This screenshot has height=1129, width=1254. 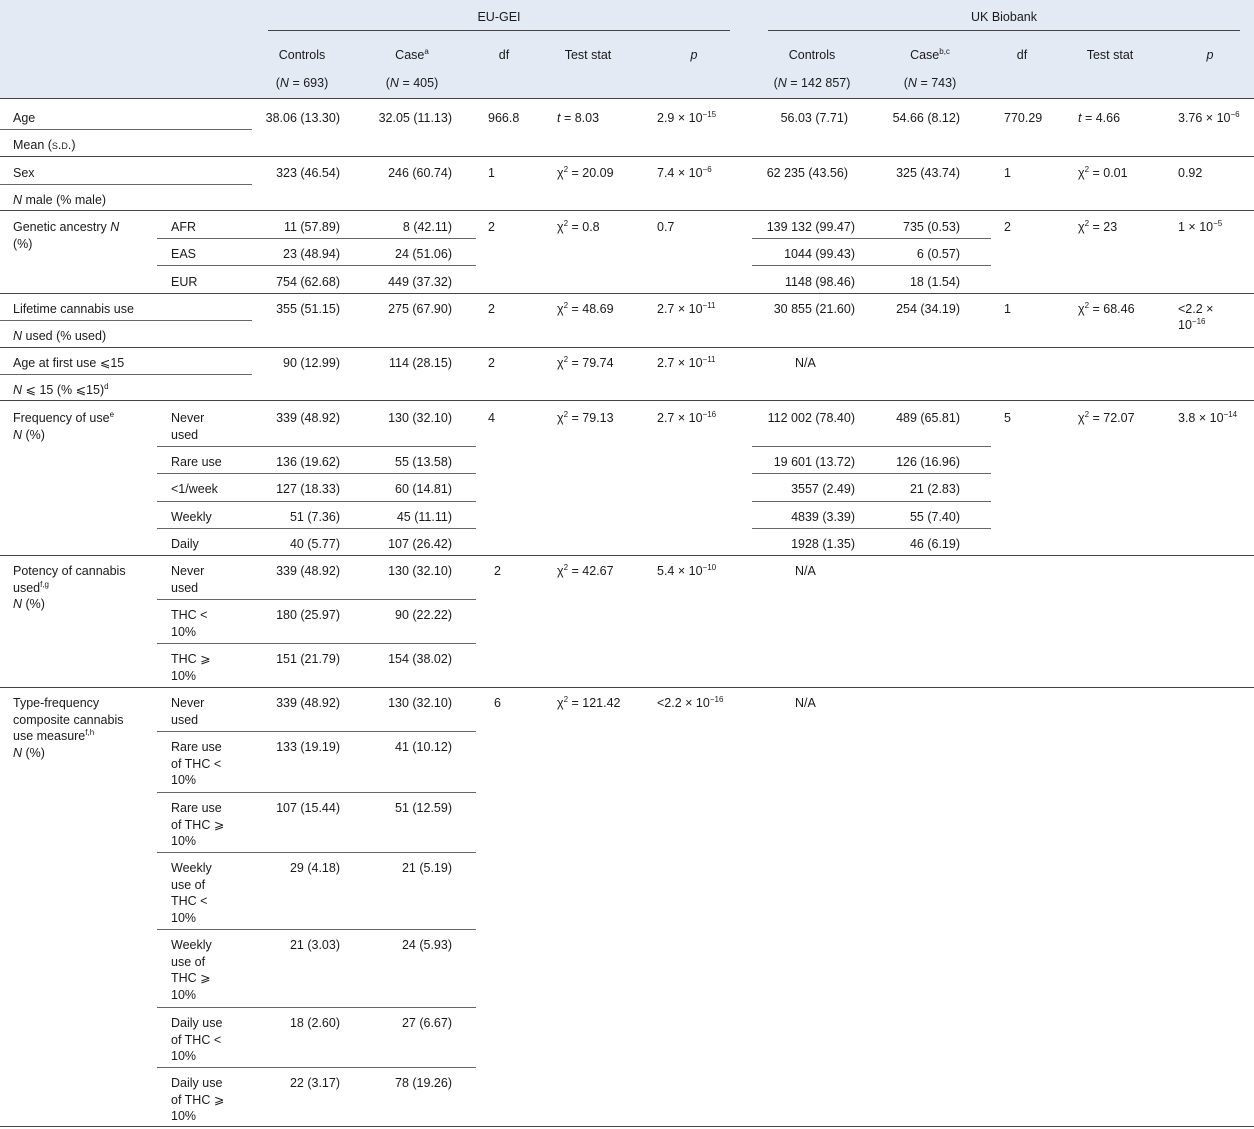 I want to click on frequency-uk-controls-rare: 19 601 (13.72), so click(x=814, y=462).